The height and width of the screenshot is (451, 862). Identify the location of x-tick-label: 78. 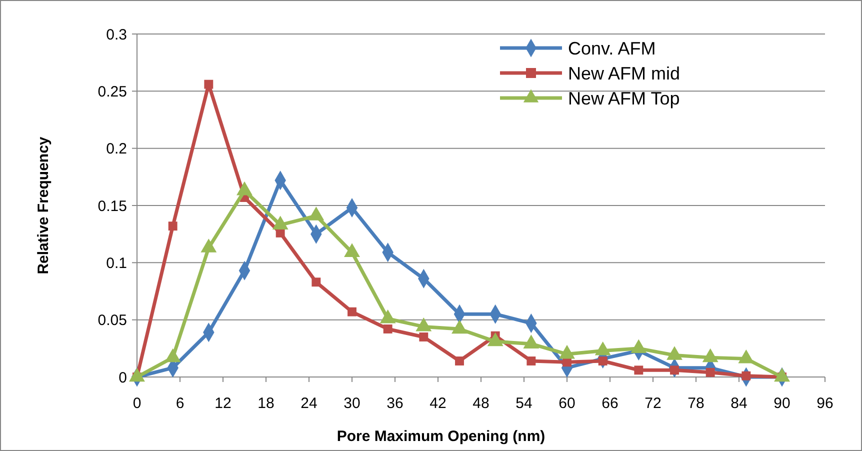
(696, 403).